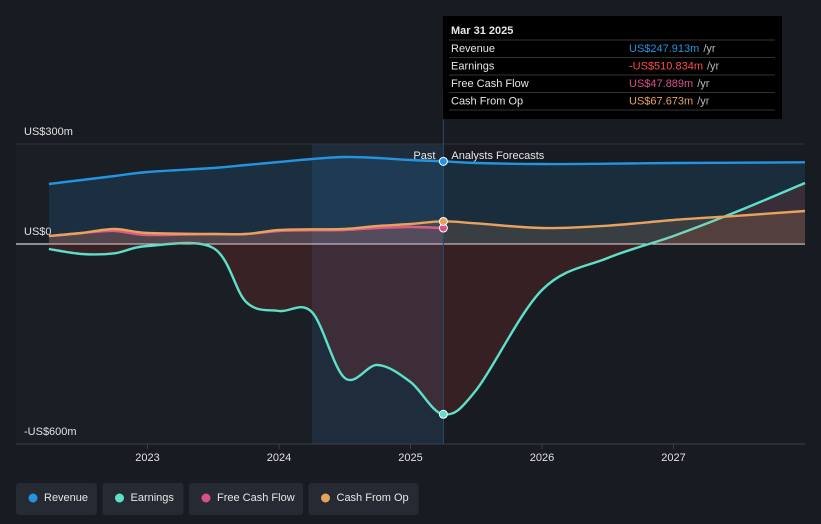 The image size is (821, 524). Describe the element at coordinates (542, 458) in the screenshot. I see `x-tick-label: 2026` at that location.